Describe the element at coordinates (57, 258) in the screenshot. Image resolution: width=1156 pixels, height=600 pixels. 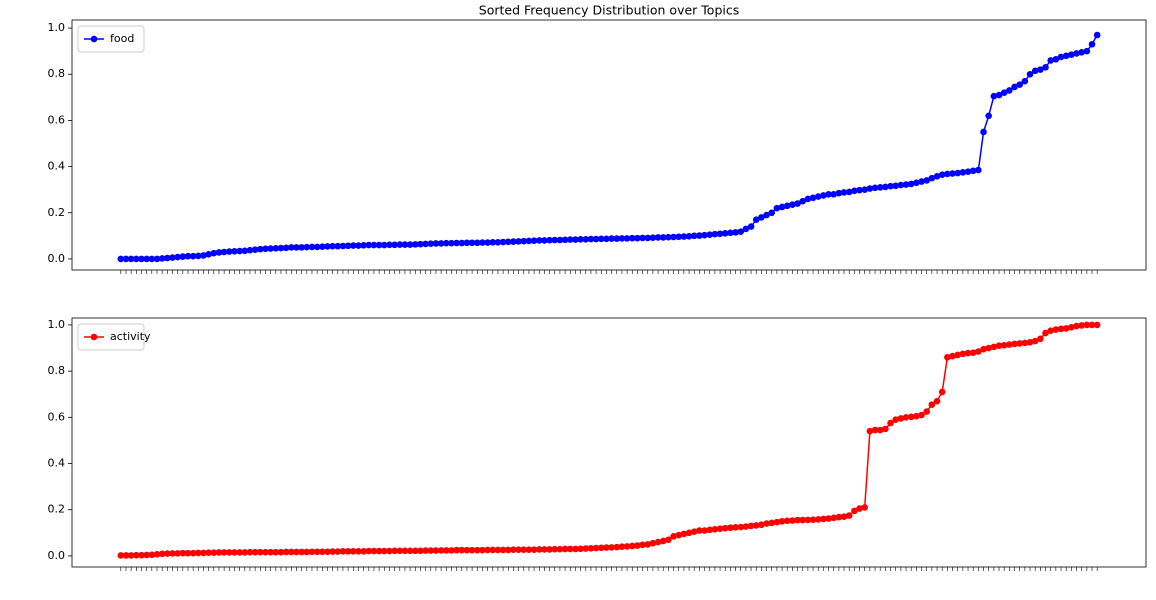
I see `y-tick-label: 0.0` at that location.